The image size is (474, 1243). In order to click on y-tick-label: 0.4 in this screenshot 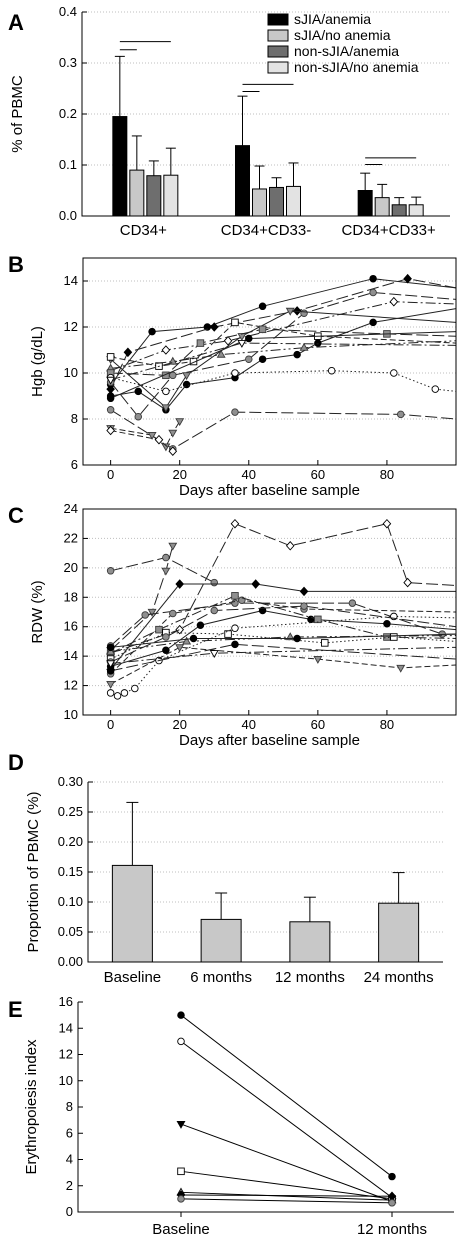, I will do `click(68, 11)`.